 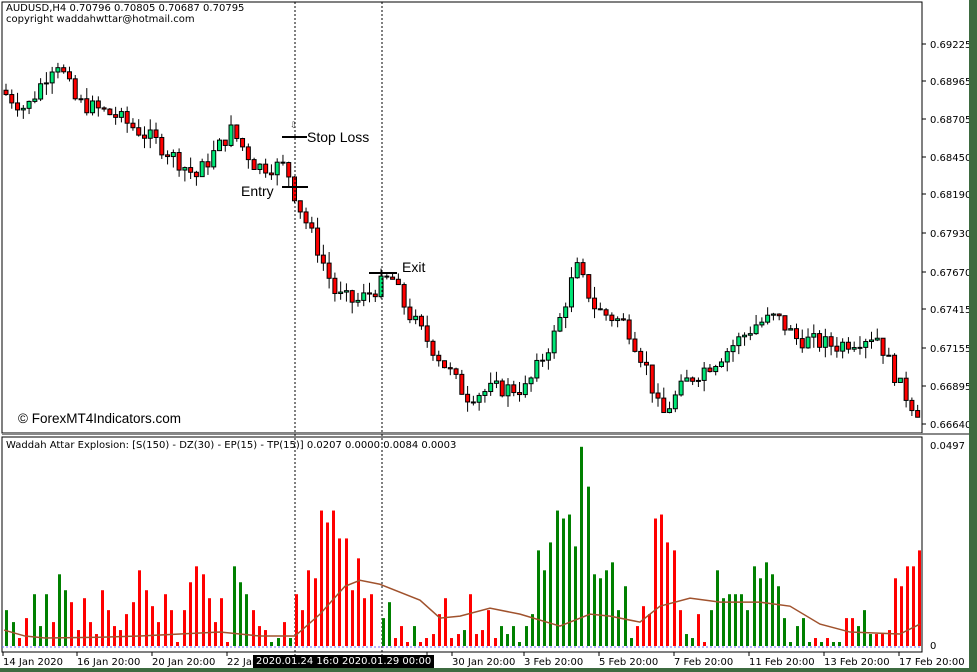 What do you see at coordinates (951, 310) in the screenshot?
I see `price-tick: 0.67415` at bounding box center [951, 310].